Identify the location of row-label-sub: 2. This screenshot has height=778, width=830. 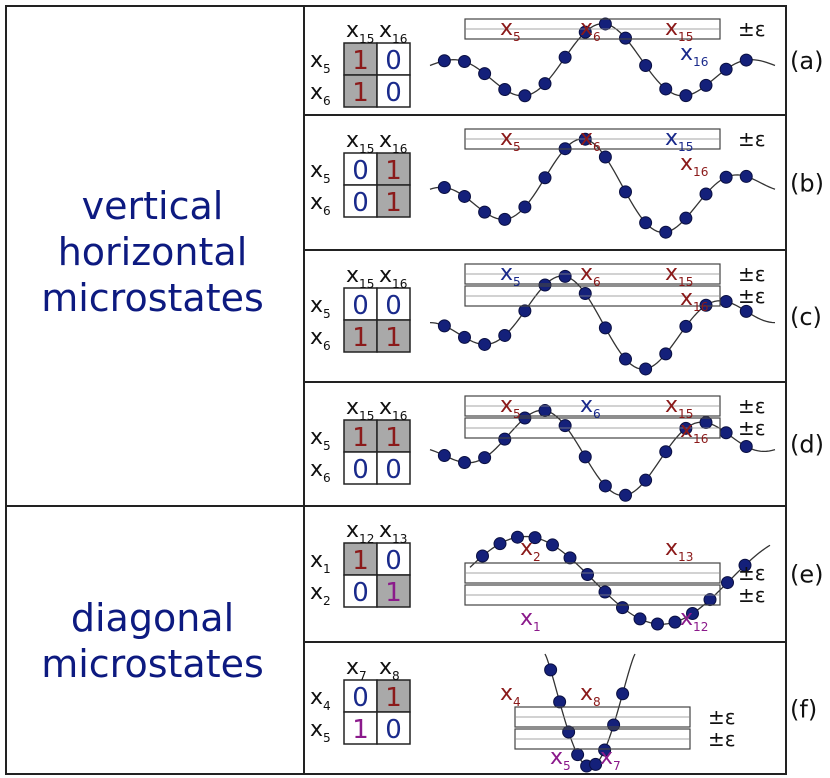
(327, 601).